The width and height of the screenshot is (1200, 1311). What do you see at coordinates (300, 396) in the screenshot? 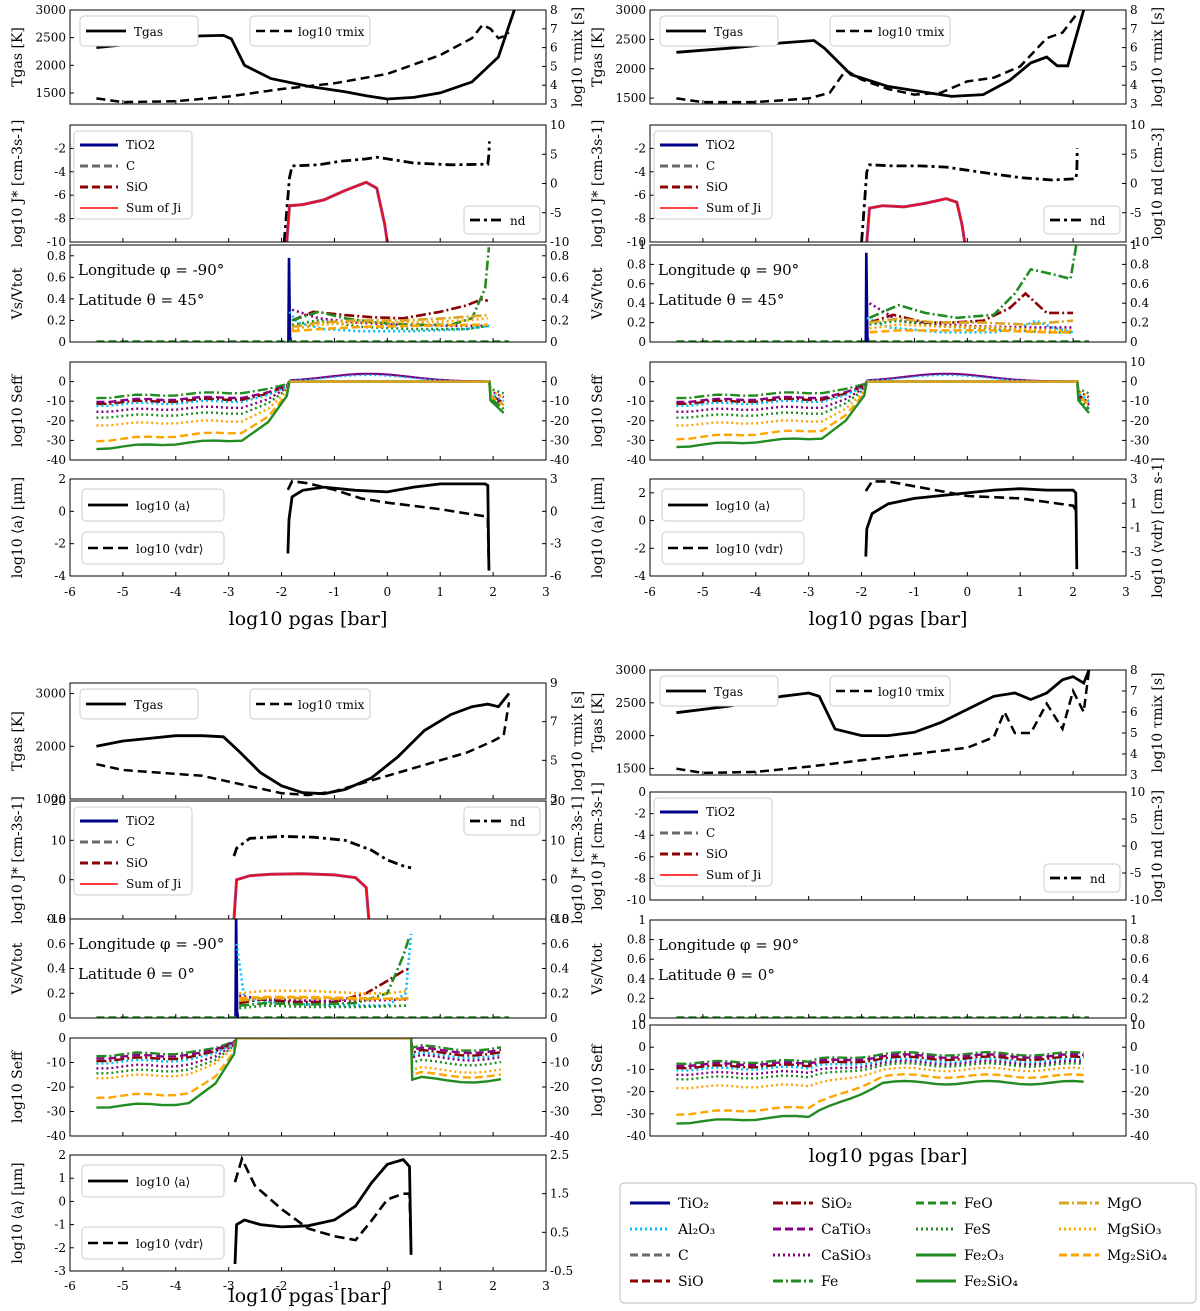
I see `supersaturation-CaSiO3` at bounding box center [300, 396].